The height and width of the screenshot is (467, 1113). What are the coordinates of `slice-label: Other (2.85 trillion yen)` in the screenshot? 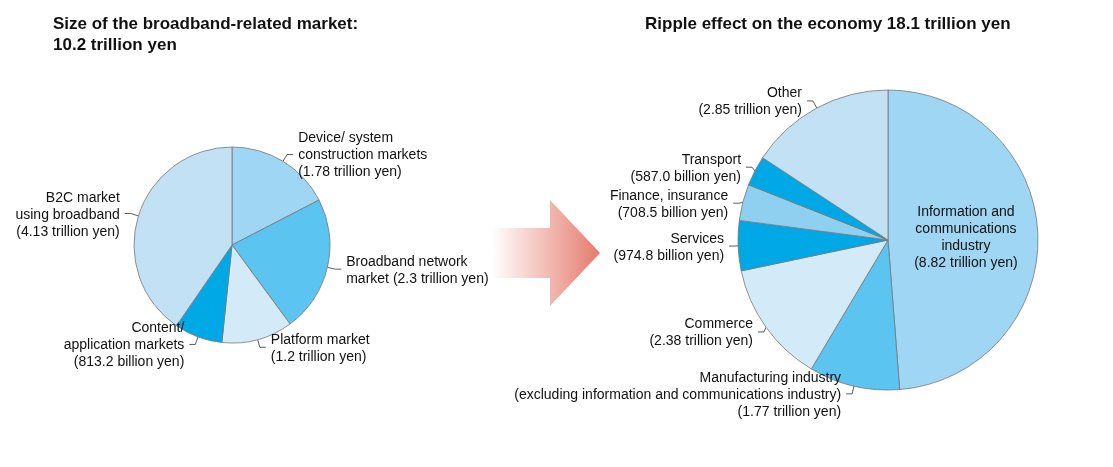 It's located at (750, 101).